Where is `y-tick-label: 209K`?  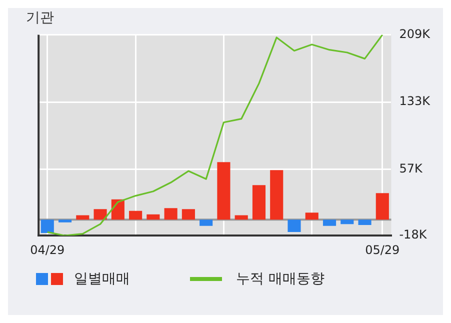 y-tick-label: 209K is located at coordinates (415, 33).